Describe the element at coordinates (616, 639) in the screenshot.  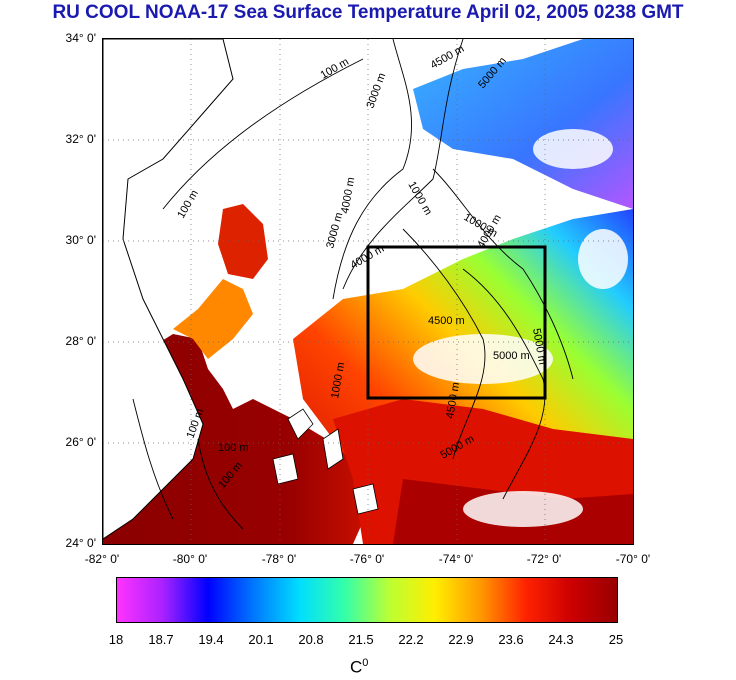
I see `colorbar-tick: 25` at that location.